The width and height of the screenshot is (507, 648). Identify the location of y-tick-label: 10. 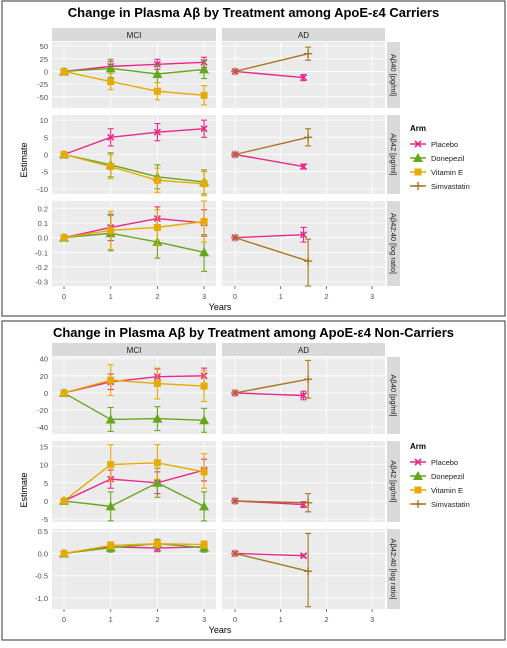
(44, 120).